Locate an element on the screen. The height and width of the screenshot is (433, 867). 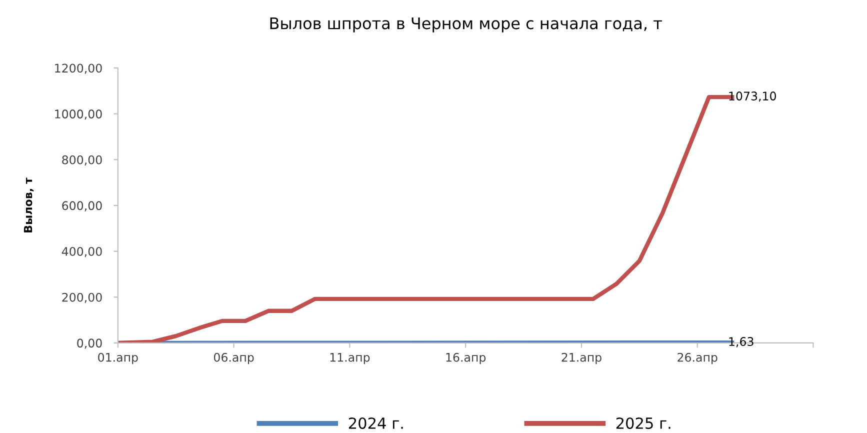
y-tick-label: 400,00 is located at coordinates (82, 252).